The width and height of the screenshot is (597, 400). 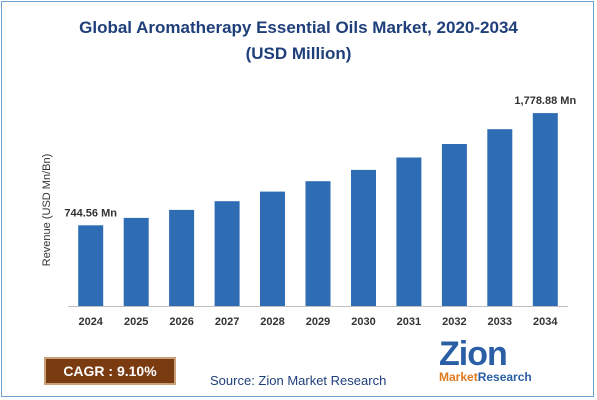 I want to click on bar-2034, so click(x=545, y=209).